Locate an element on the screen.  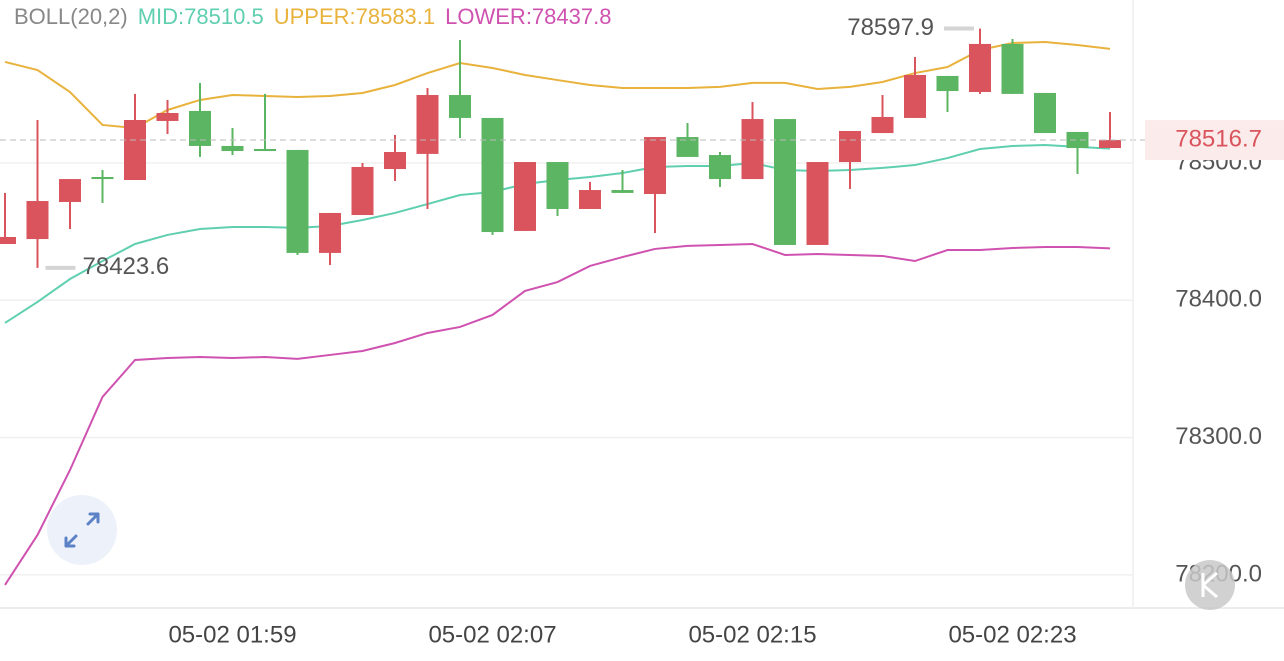
expand-icon is located at coordinates (82, 530).